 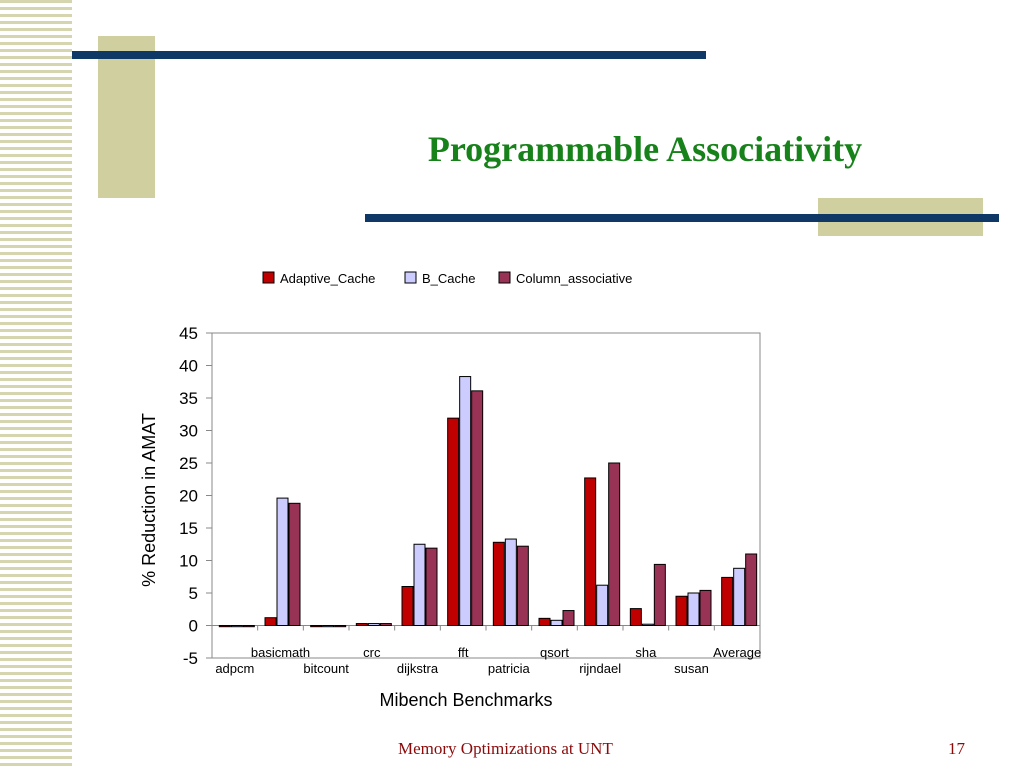 What do you see at coordinates (600, 668) in the screenshot?
I see `x-tick-label: rijndael` at bounding box center [600, 668].